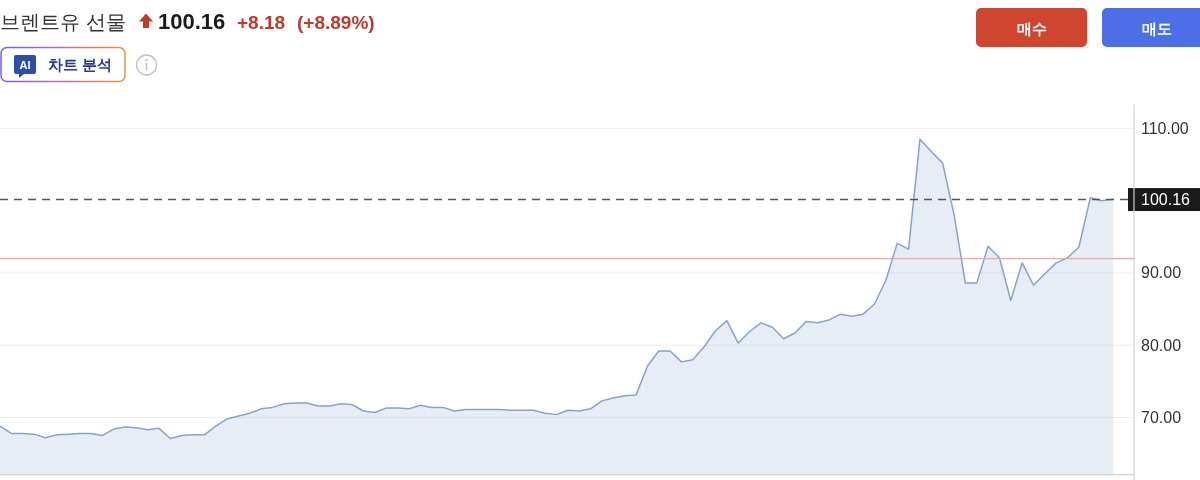  Describe the element at coordinates (25, 66) in the screenshot. I see `annotation: AI` at that location.